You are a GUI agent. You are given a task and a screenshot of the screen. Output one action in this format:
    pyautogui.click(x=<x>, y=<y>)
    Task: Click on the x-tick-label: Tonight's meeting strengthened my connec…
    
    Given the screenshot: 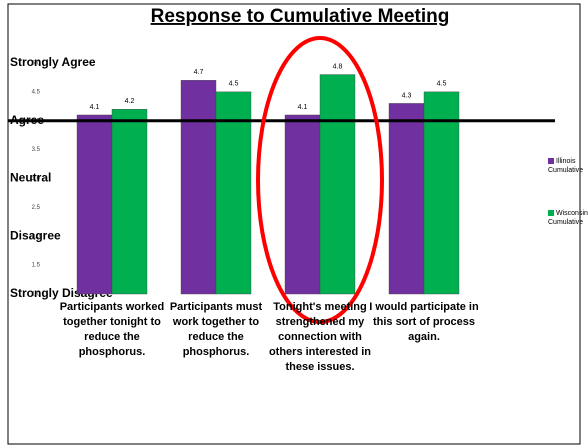 What is the action you would take?
    pyautogui.click(x=320, y=337)
    